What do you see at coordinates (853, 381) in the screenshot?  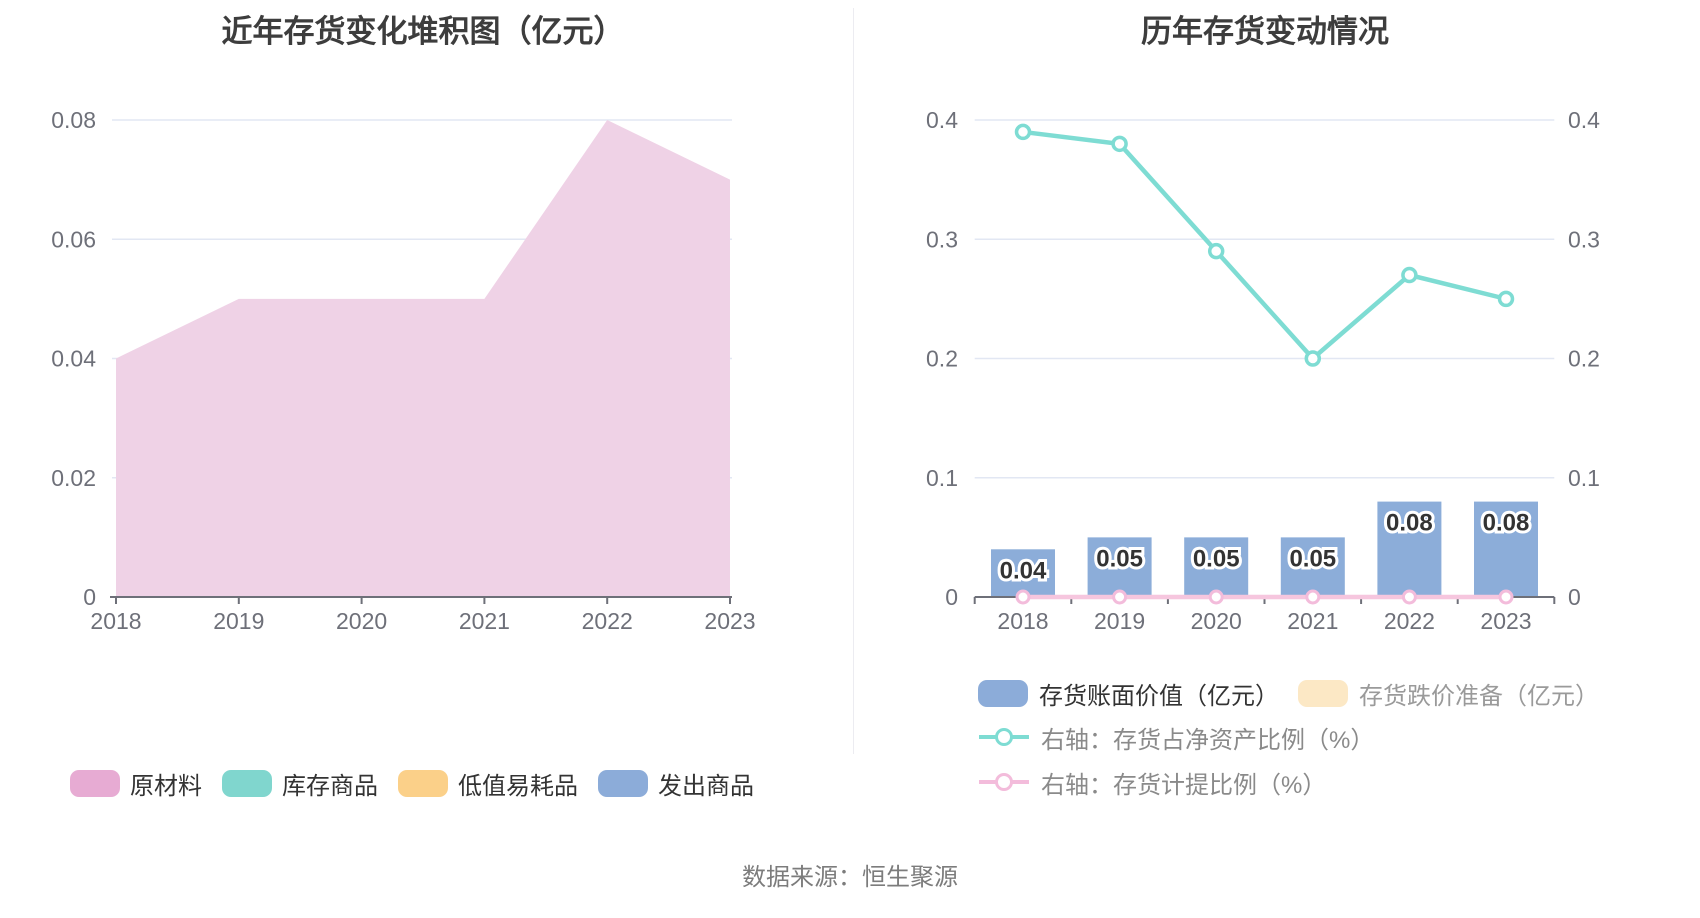 I see `panel-divider` at bounding box center [853, 381].